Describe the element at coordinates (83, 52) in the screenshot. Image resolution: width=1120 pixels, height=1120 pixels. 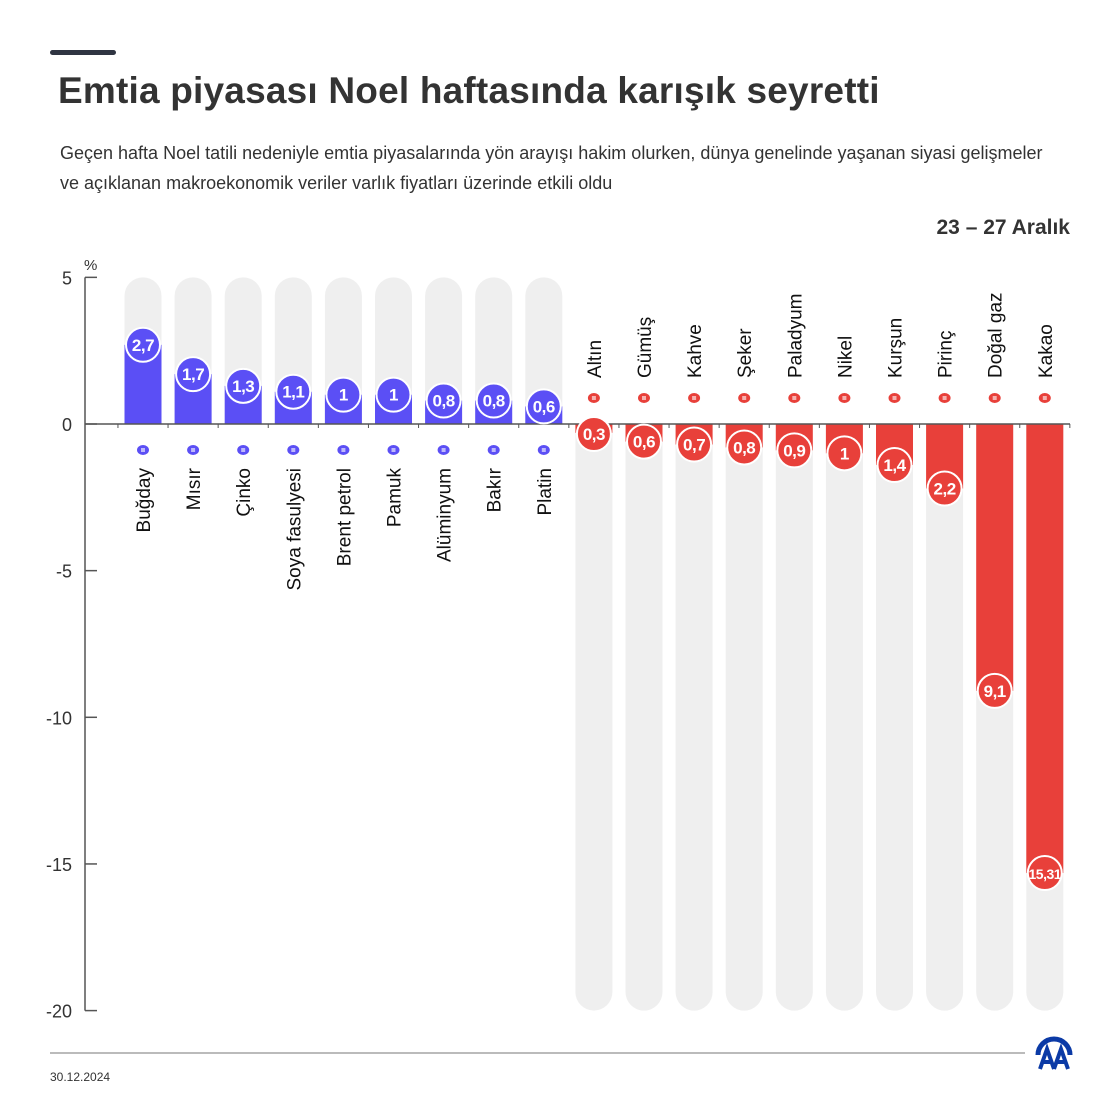
I see `accent-bar` at that location.